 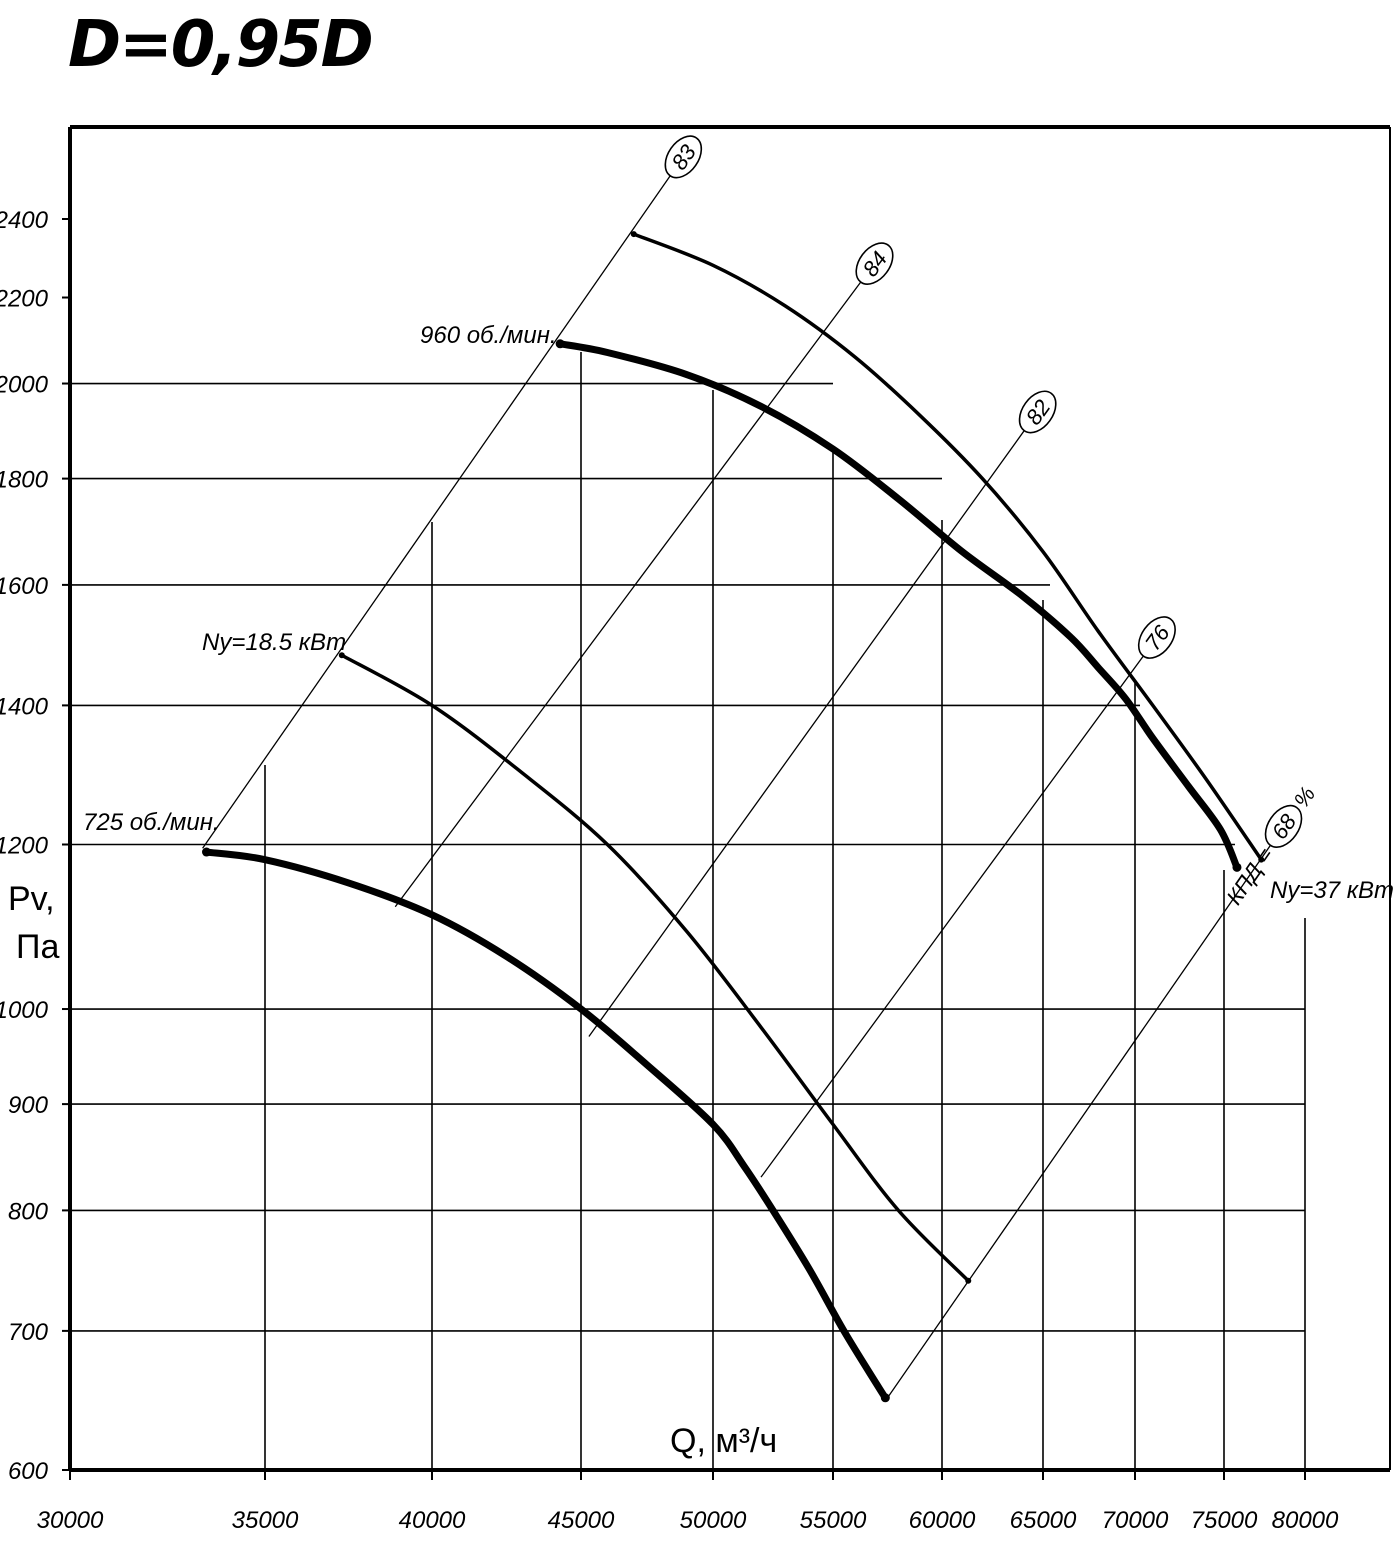 I want to click on y-tick-label: 800, so click(x=28, y=1211).